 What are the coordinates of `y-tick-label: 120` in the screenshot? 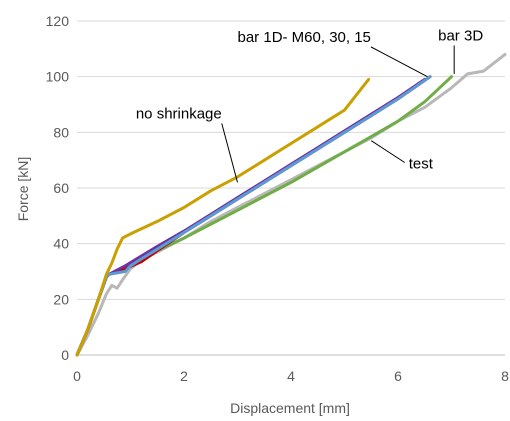 It's located at (58, 21).